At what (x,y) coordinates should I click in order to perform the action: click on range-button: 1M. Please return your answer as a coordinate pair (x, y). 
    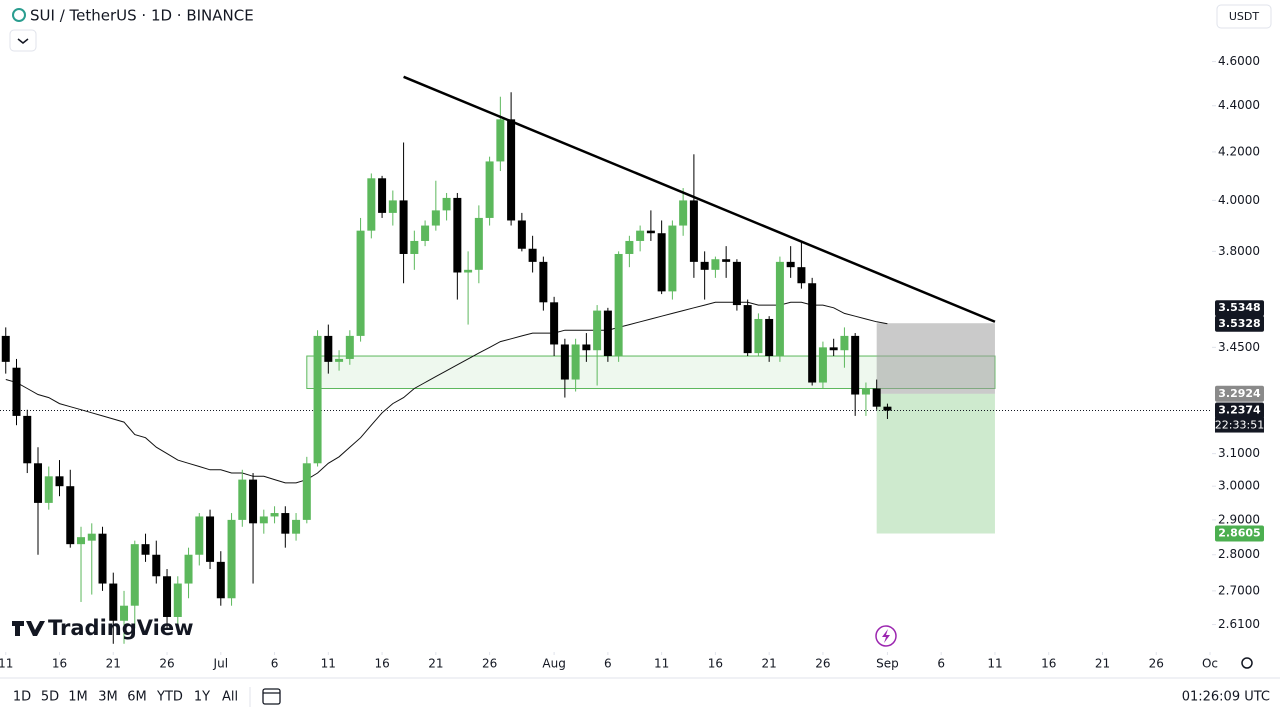
    Looking at the image, I should click on (78, 697).